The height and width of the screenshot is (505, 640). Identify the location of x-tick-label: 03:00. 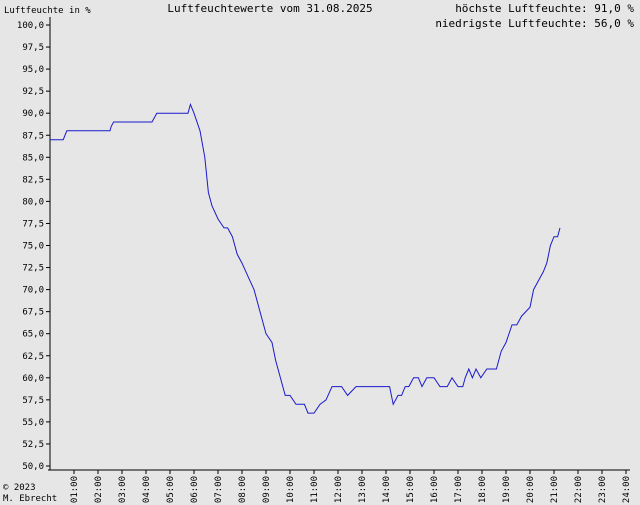
(123, 489).